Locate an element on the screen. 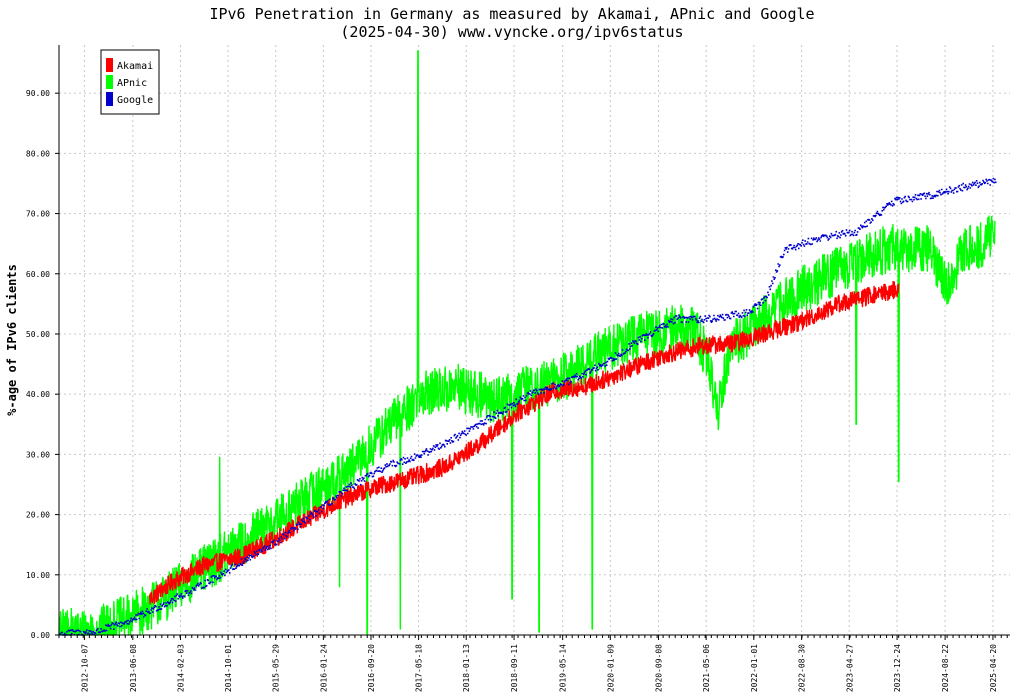 This screenshot has width=1024, height=700. x-tick-label: 2023-12-24 is located at coordinates (897, 668).